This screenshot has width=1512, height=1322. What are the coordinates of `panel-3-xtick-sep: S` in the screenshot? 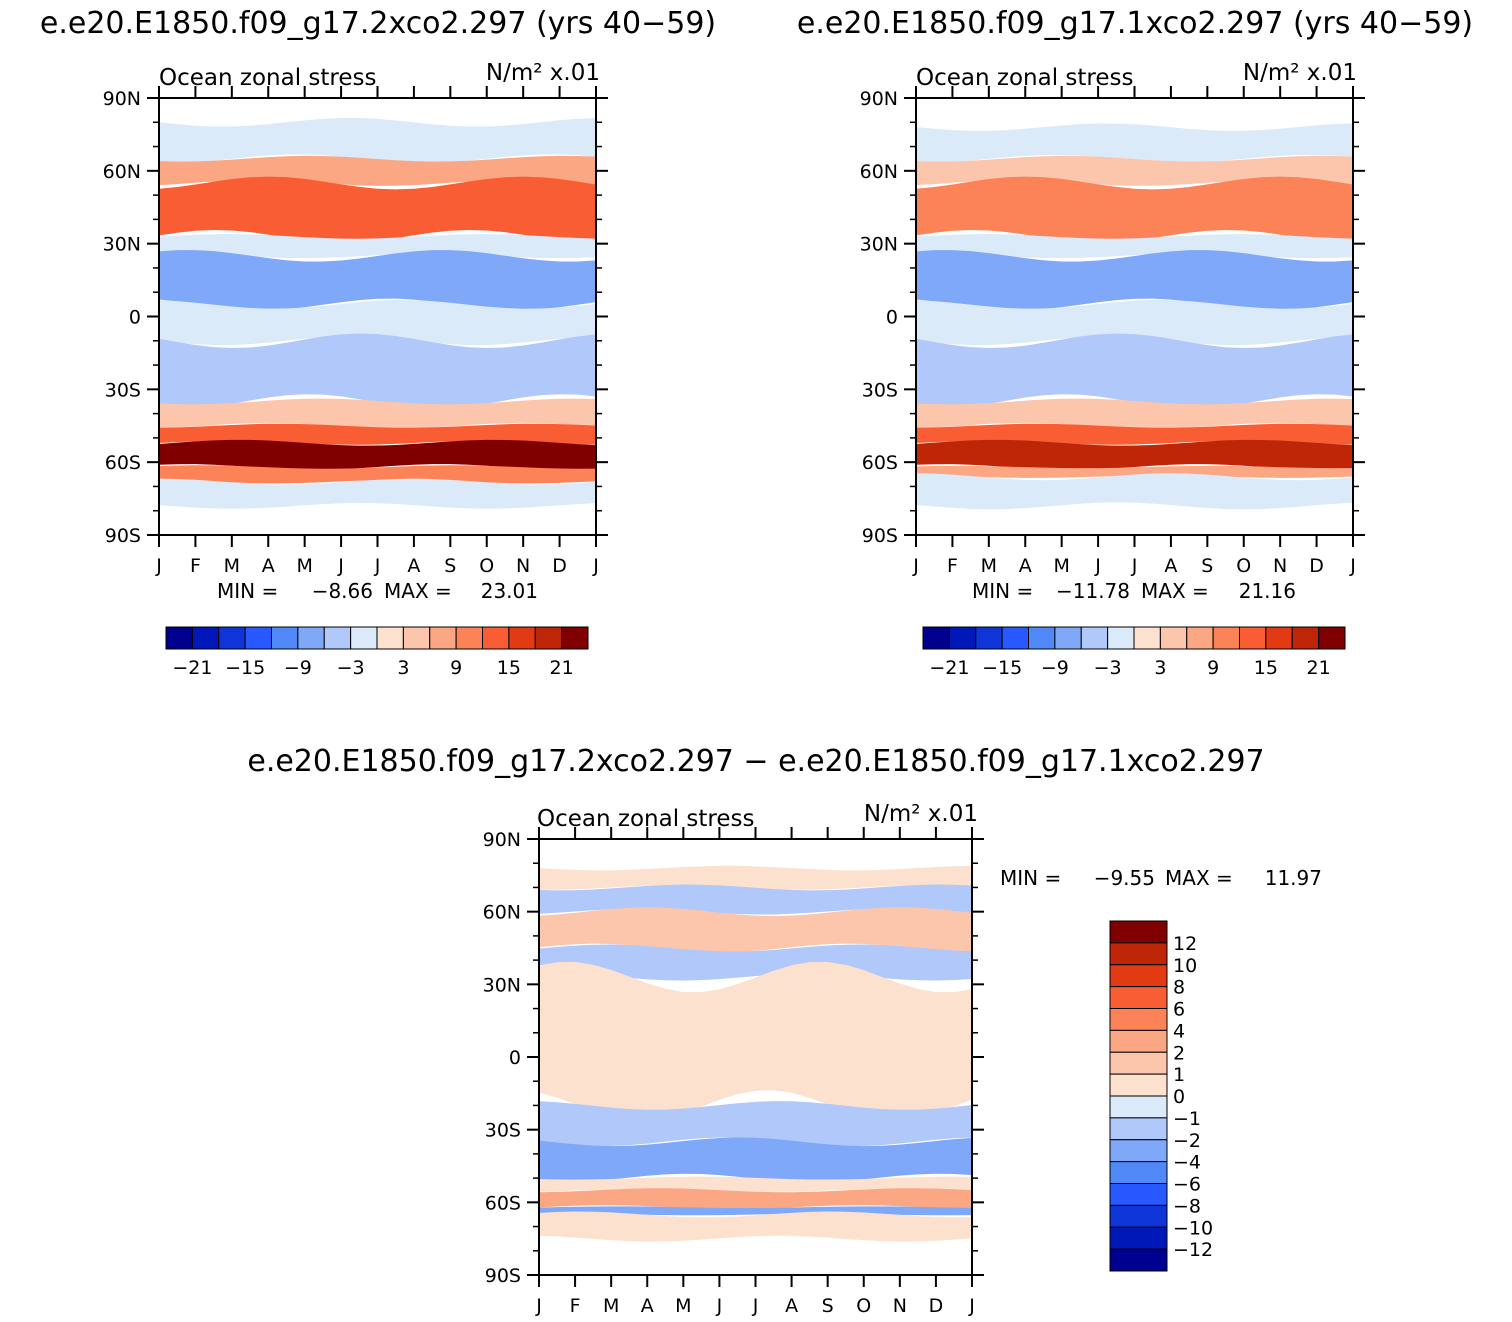 It's located at (828, 1306).